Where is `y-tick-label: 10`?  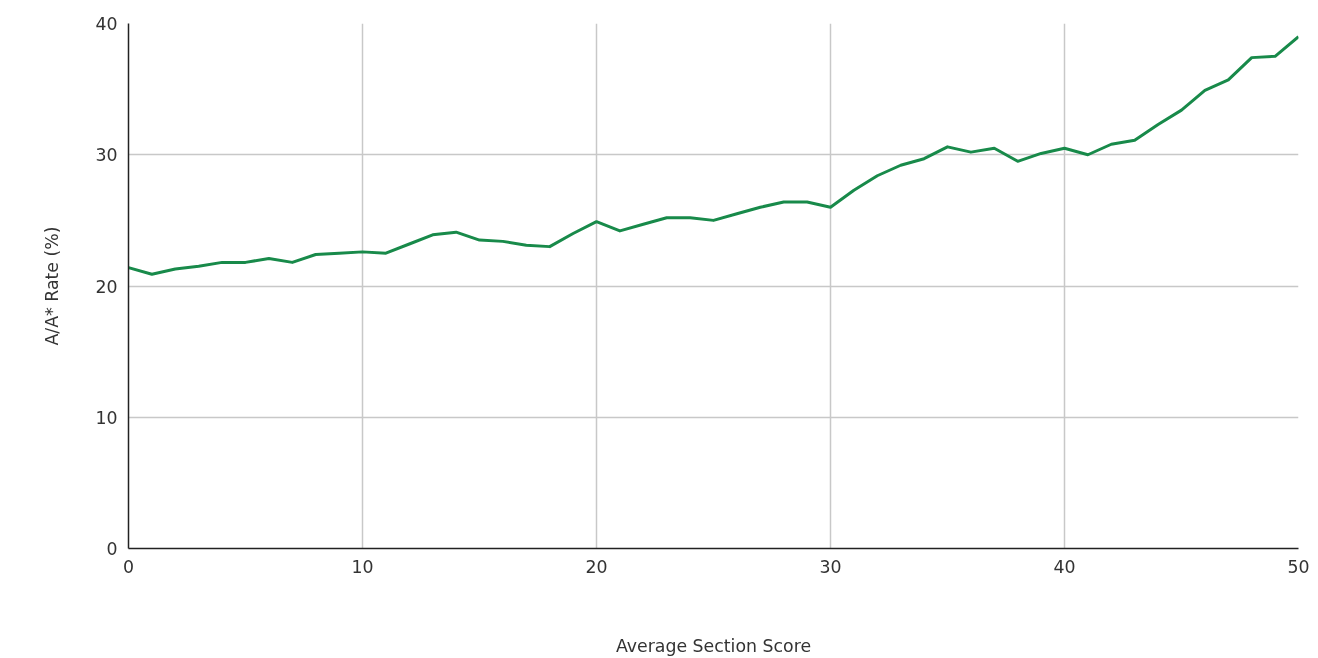
y-tick-label: 10 is located at coordinates (106, 417).